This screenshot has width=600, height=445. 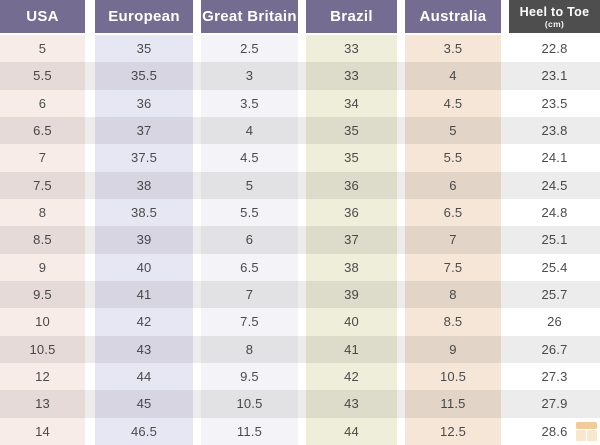 I want to click on table-cell: 22.8, so click(x=554, y=49).